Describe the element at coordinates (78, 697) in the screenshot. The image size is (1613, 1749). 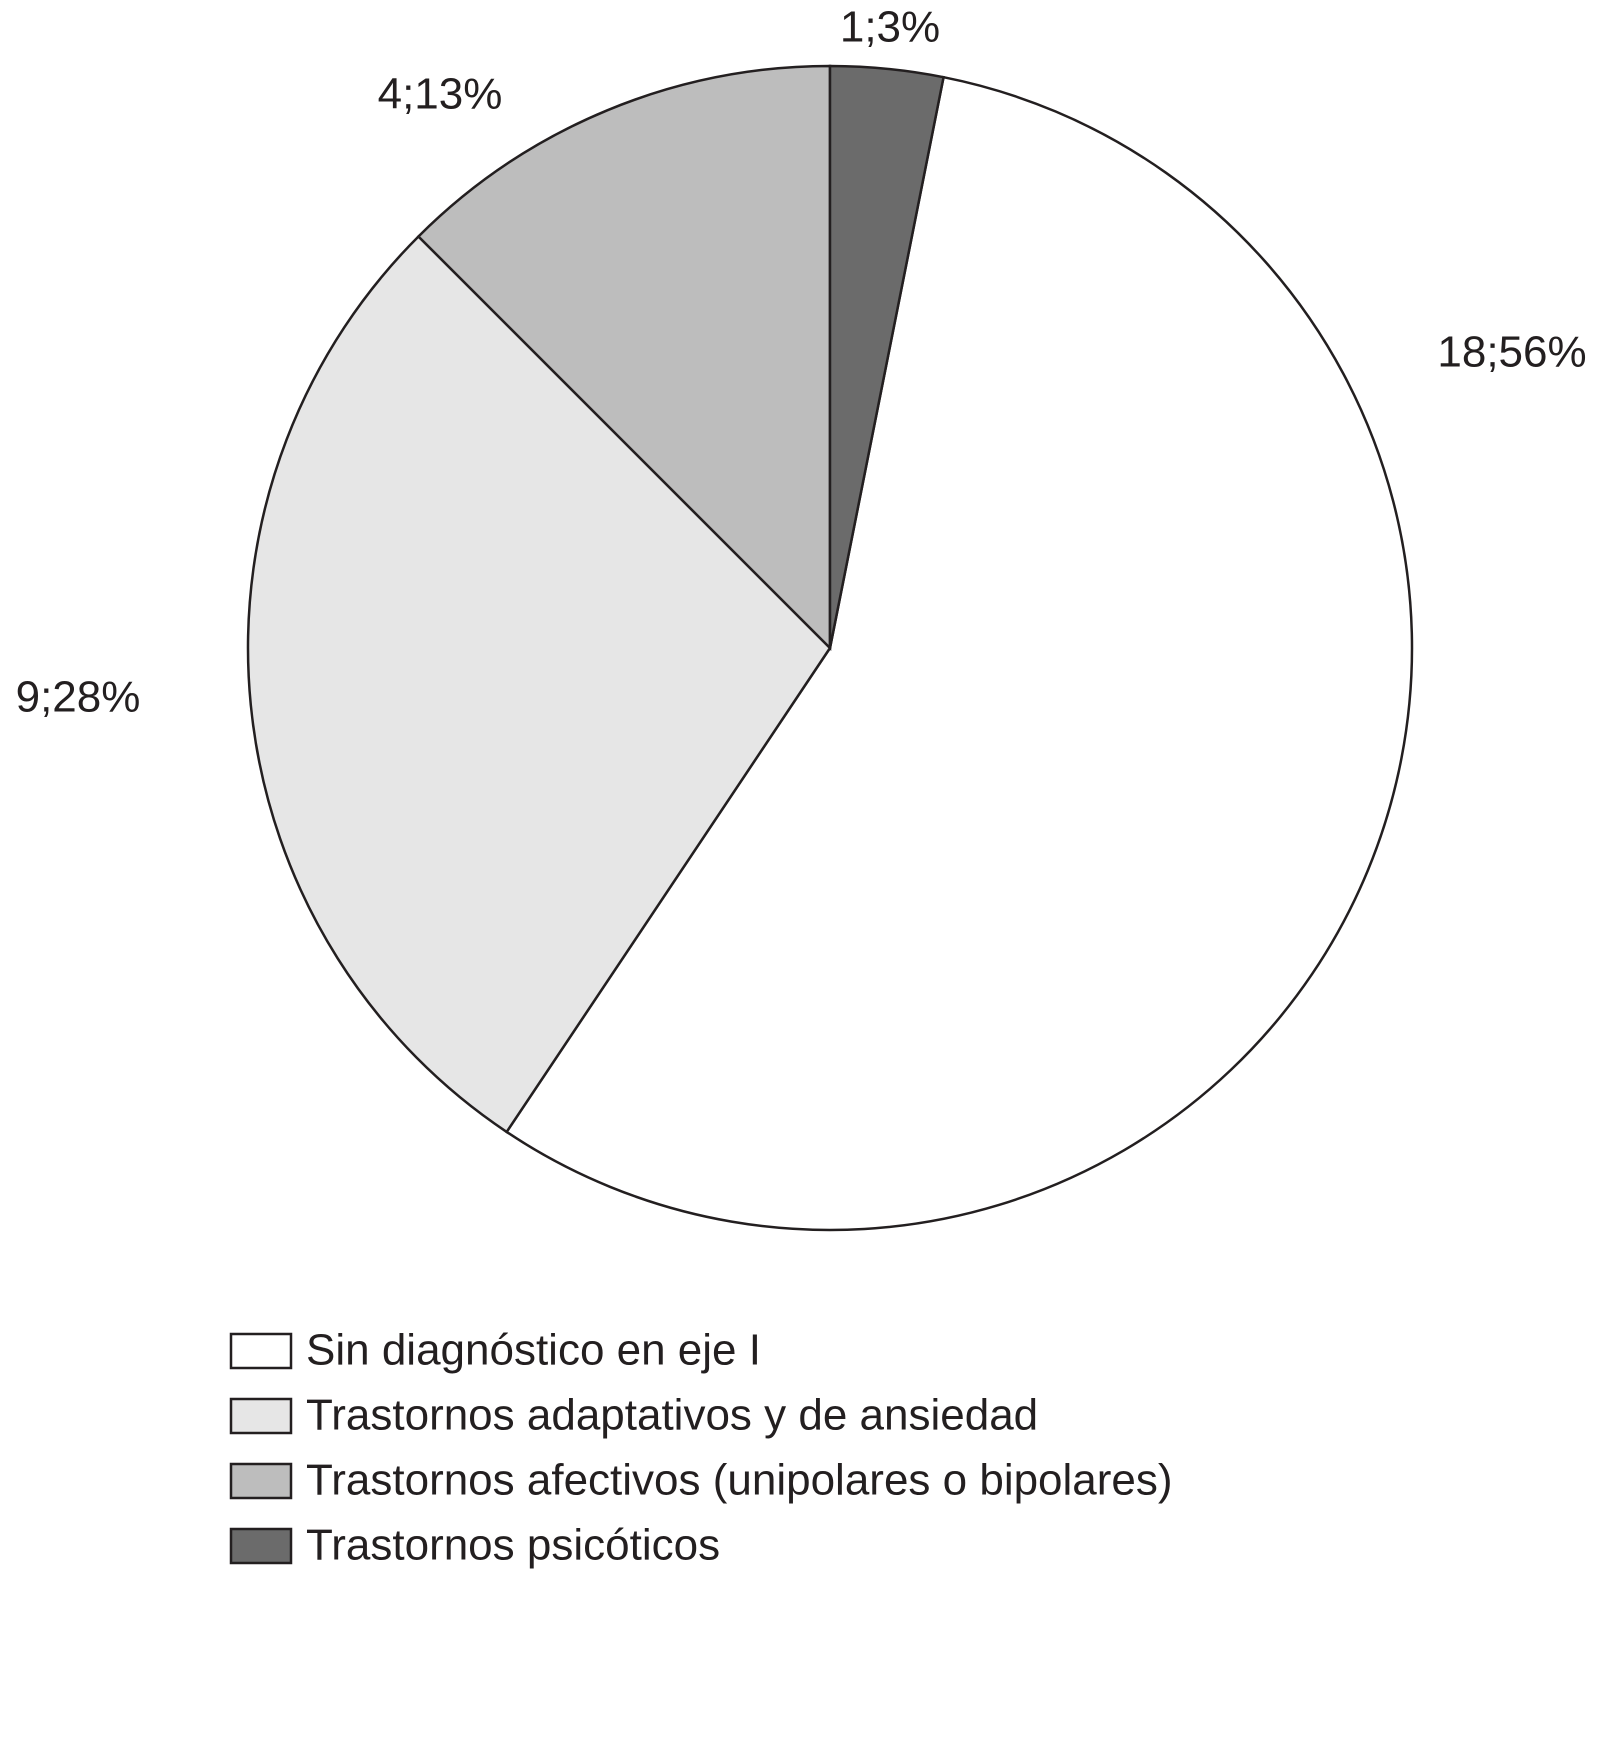
I see `data-label: 9;28%` at that location.